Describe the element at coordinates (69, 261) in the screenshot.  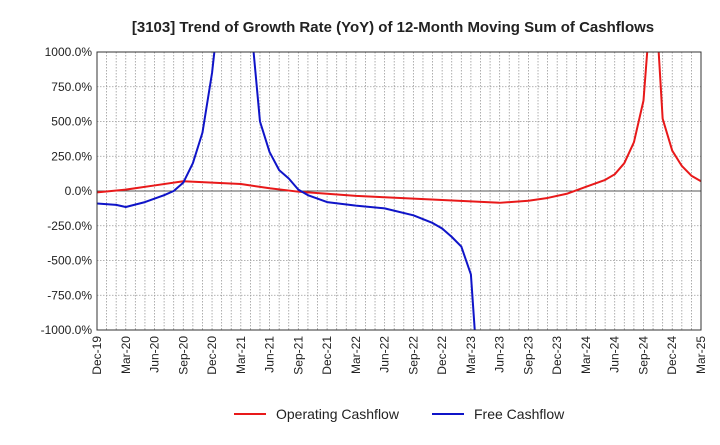
I see `y-tick-label: -500.0%` at that location.